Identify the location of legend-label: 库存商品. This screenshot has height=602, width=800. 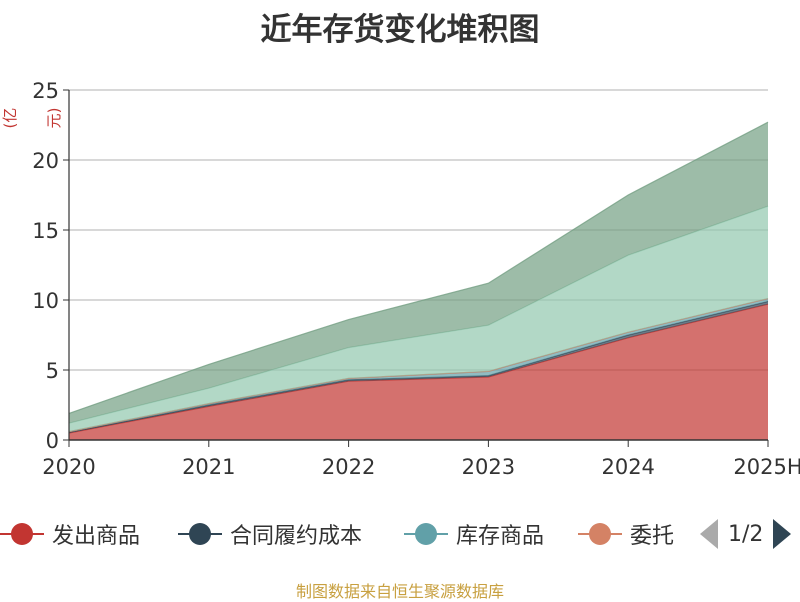
(500, 536).